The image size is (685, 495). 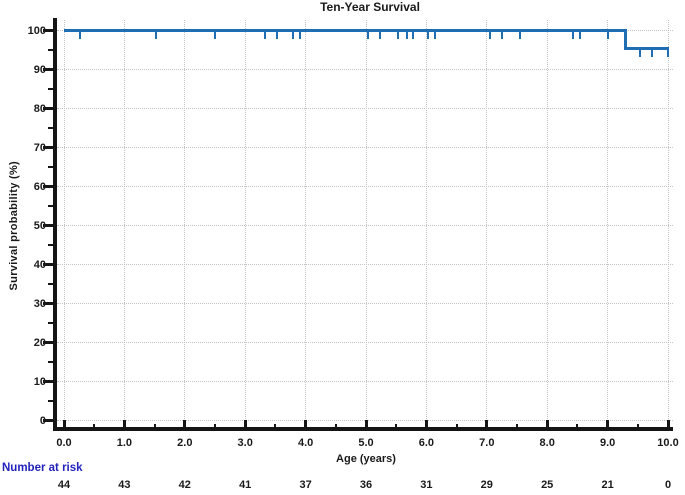 What do you see at coordinates (39, 69) in the screenshot?
I see `y-tick-label: 90` at bounding box center [39, 69].